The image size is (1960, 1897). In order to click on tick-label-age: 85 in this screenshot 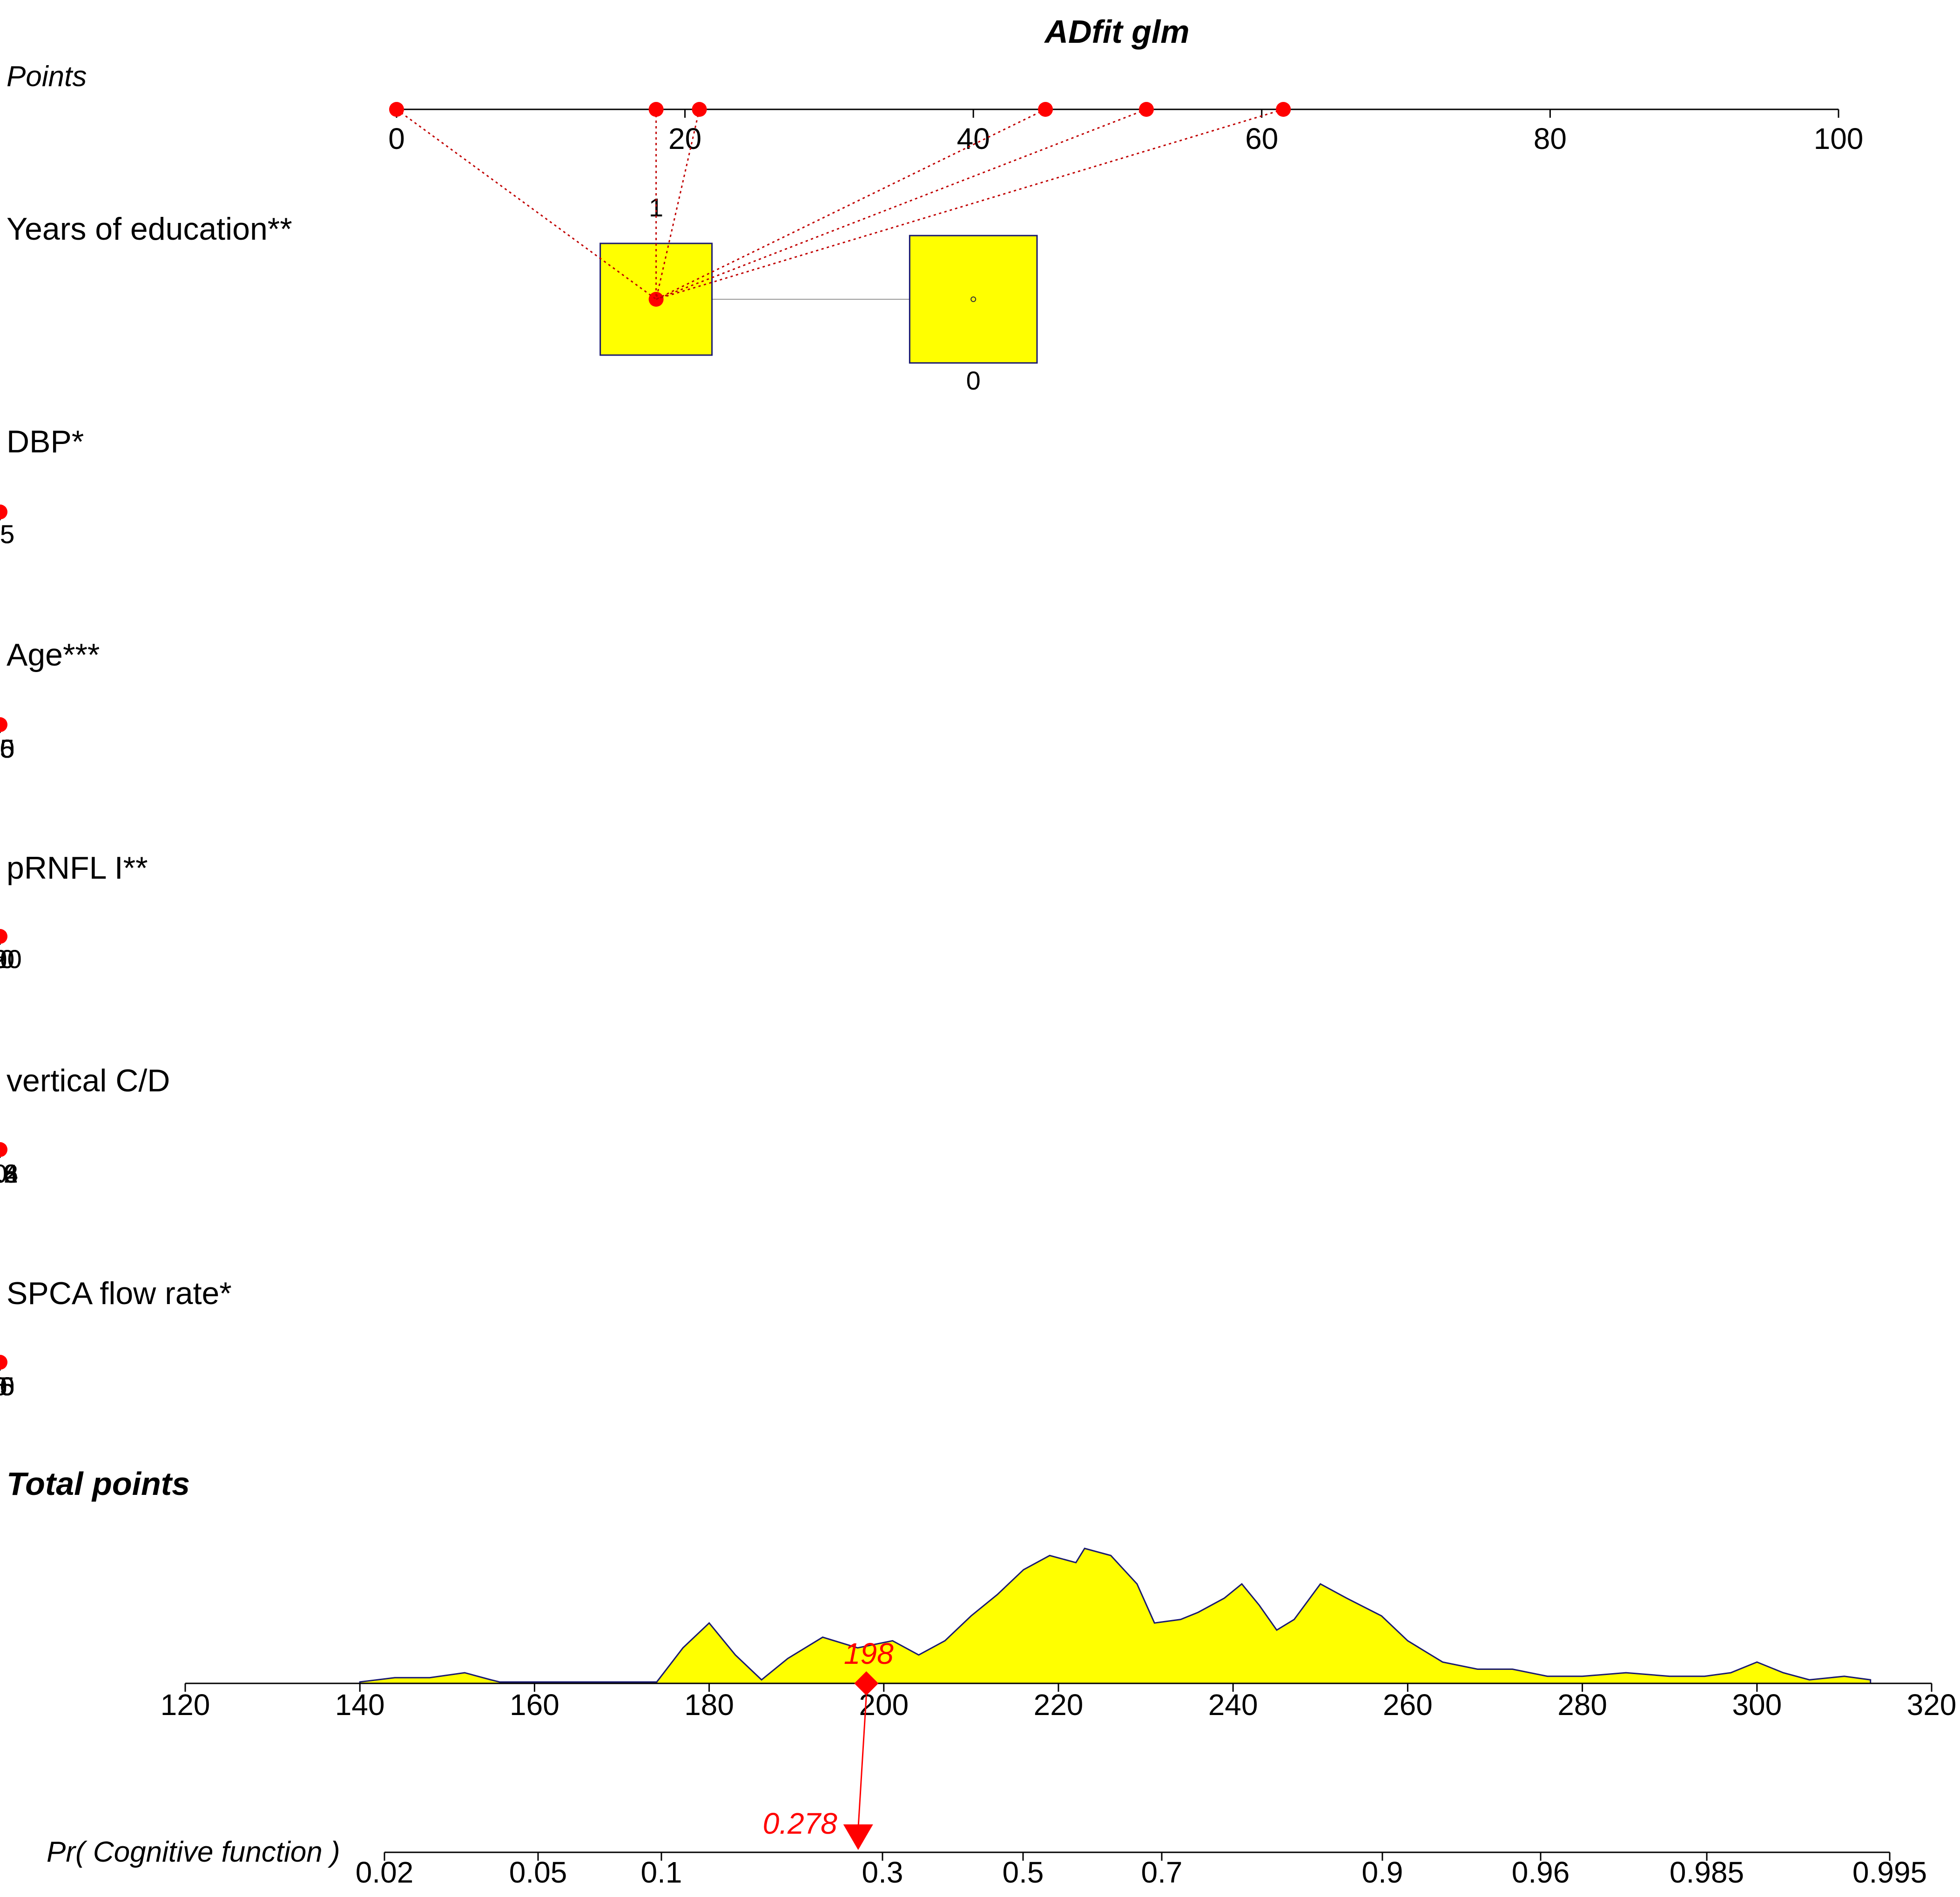, I will do `click(7, 748)`.